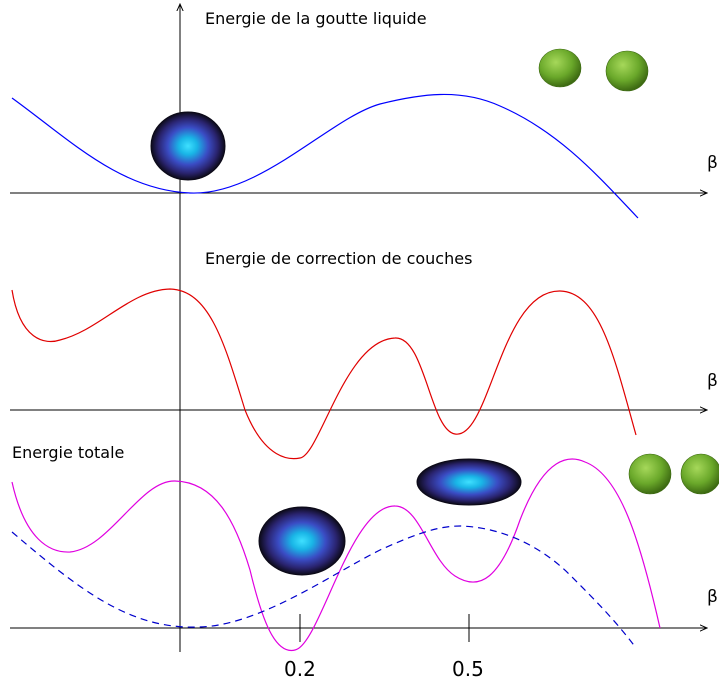  Describe the element at coordinates (338, 258) in the screenshot. I see `middle-panel-title: Energie de correction de couches` at that location.